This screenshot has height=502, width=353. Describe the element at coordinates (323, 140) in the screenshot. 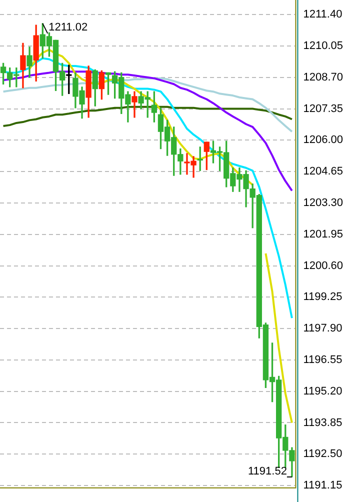

I see `y-tick-label: 1206.00` at that location.